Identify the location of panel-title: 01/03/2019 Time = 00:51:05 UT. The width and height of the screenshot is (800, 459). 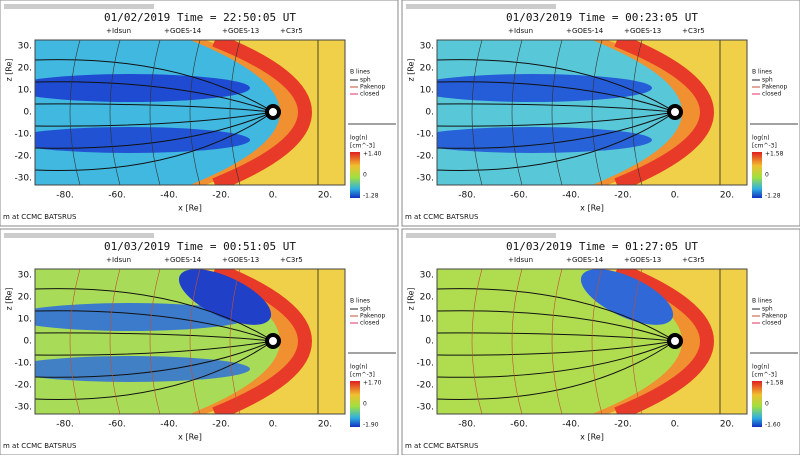
(200, 246).